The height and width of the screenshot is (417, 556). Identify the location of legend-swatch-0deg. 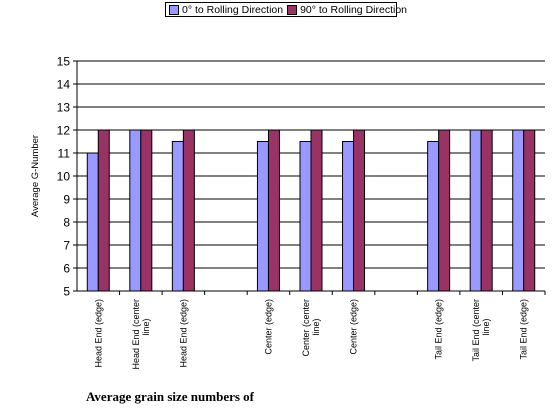
(174, 9).